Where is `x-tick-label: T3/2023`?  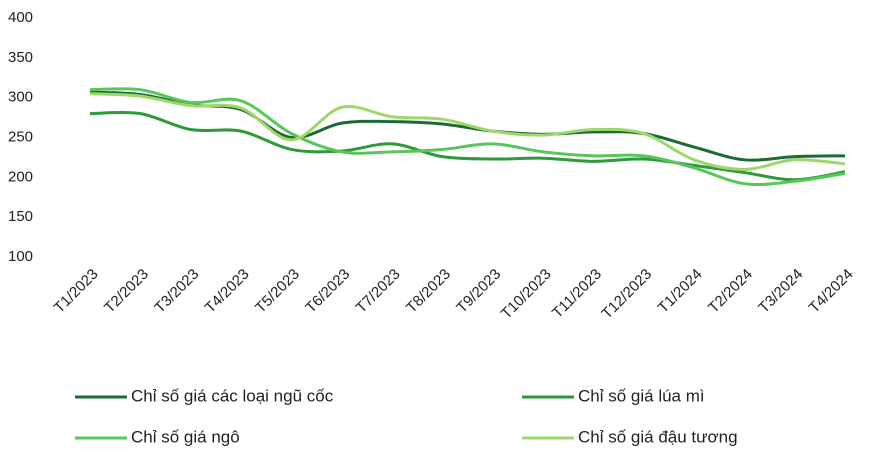 x-tick-label: T3/2023 is located at coordinates (176, 291).